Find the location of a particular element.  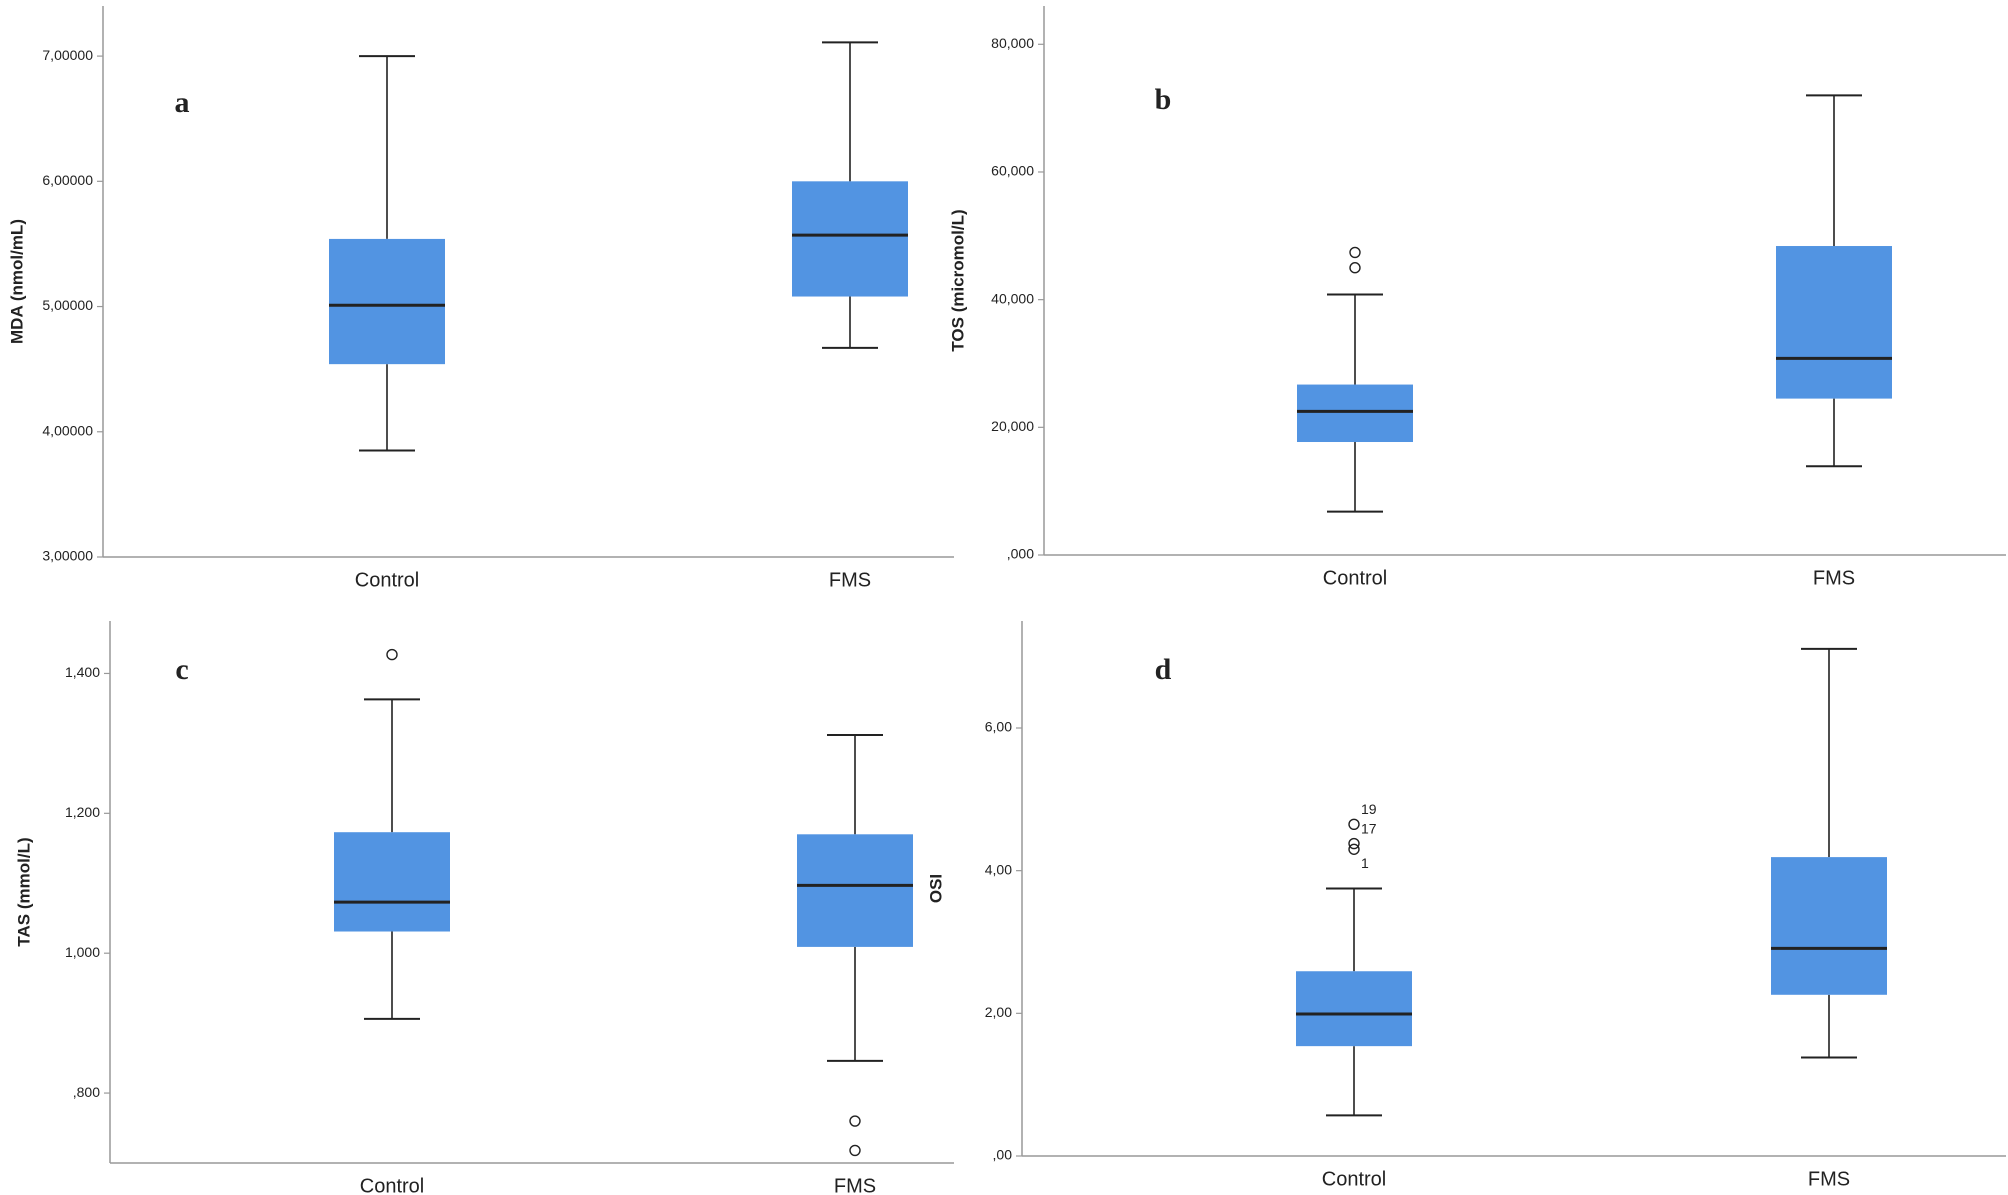

y-tick-label: 20,000 is located at coordinates (1012, 426).